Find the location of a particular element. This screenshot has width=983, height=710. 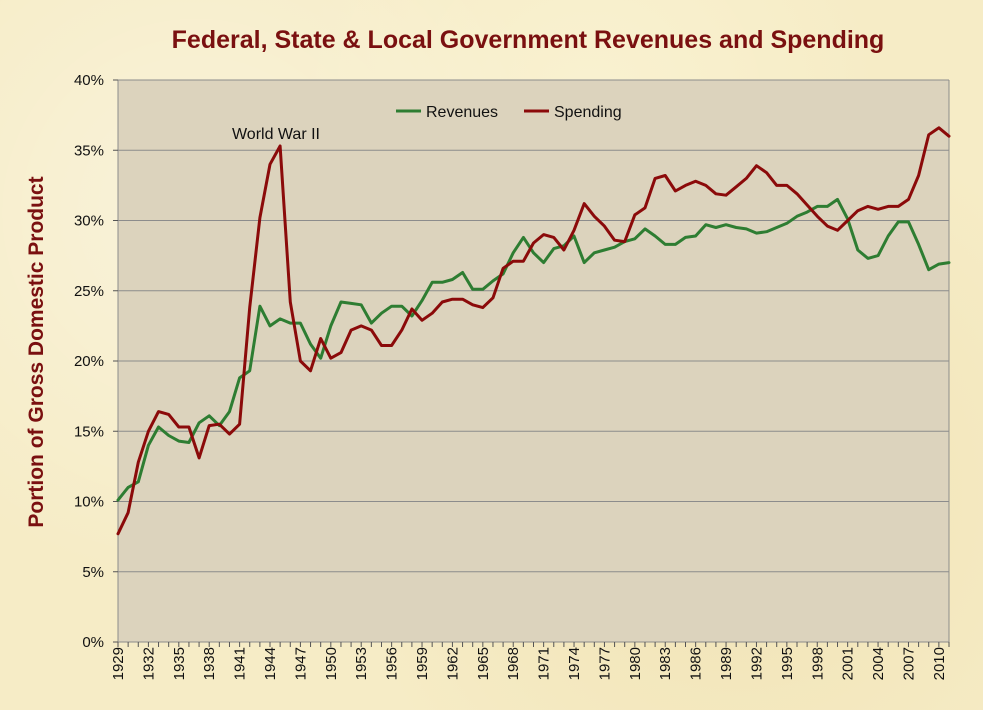

y-tick-label: 35% is located at coordinates (89, 150).